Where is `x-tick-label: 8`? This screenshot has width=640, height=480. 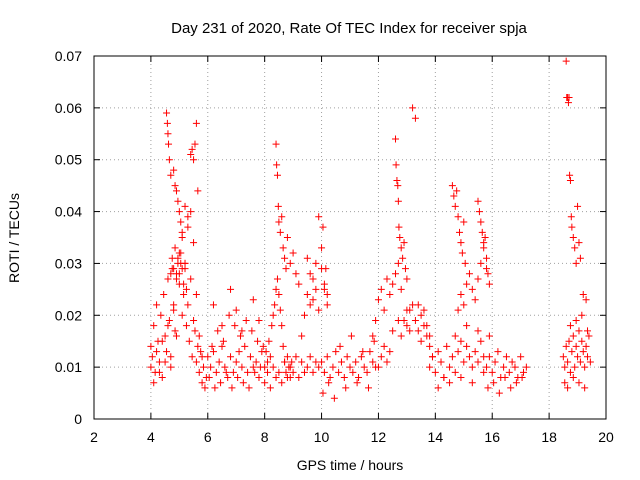
x-tick-label: 8 is located at coordinates (265, 437).